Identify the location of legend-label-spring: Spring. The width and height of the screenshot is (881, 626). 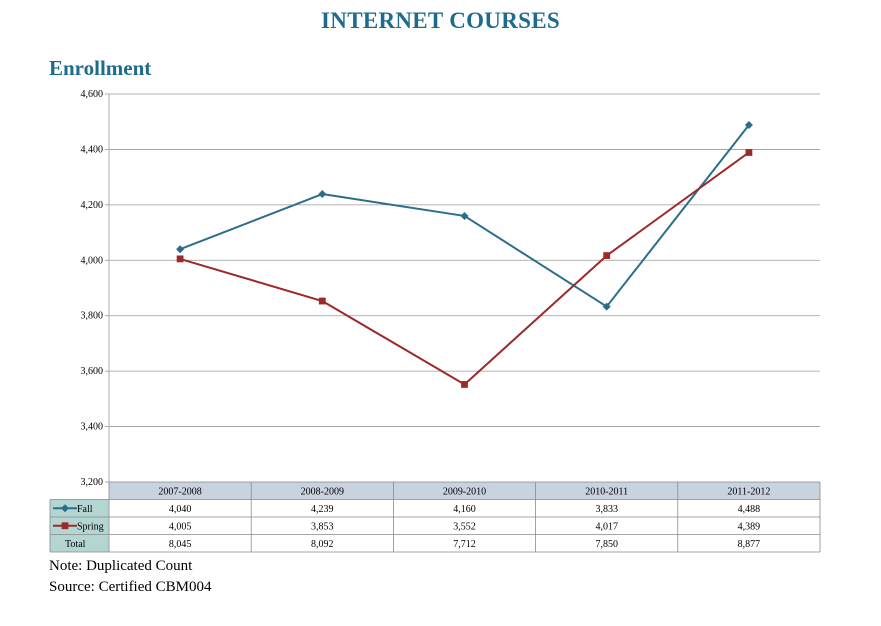
(90, 526).